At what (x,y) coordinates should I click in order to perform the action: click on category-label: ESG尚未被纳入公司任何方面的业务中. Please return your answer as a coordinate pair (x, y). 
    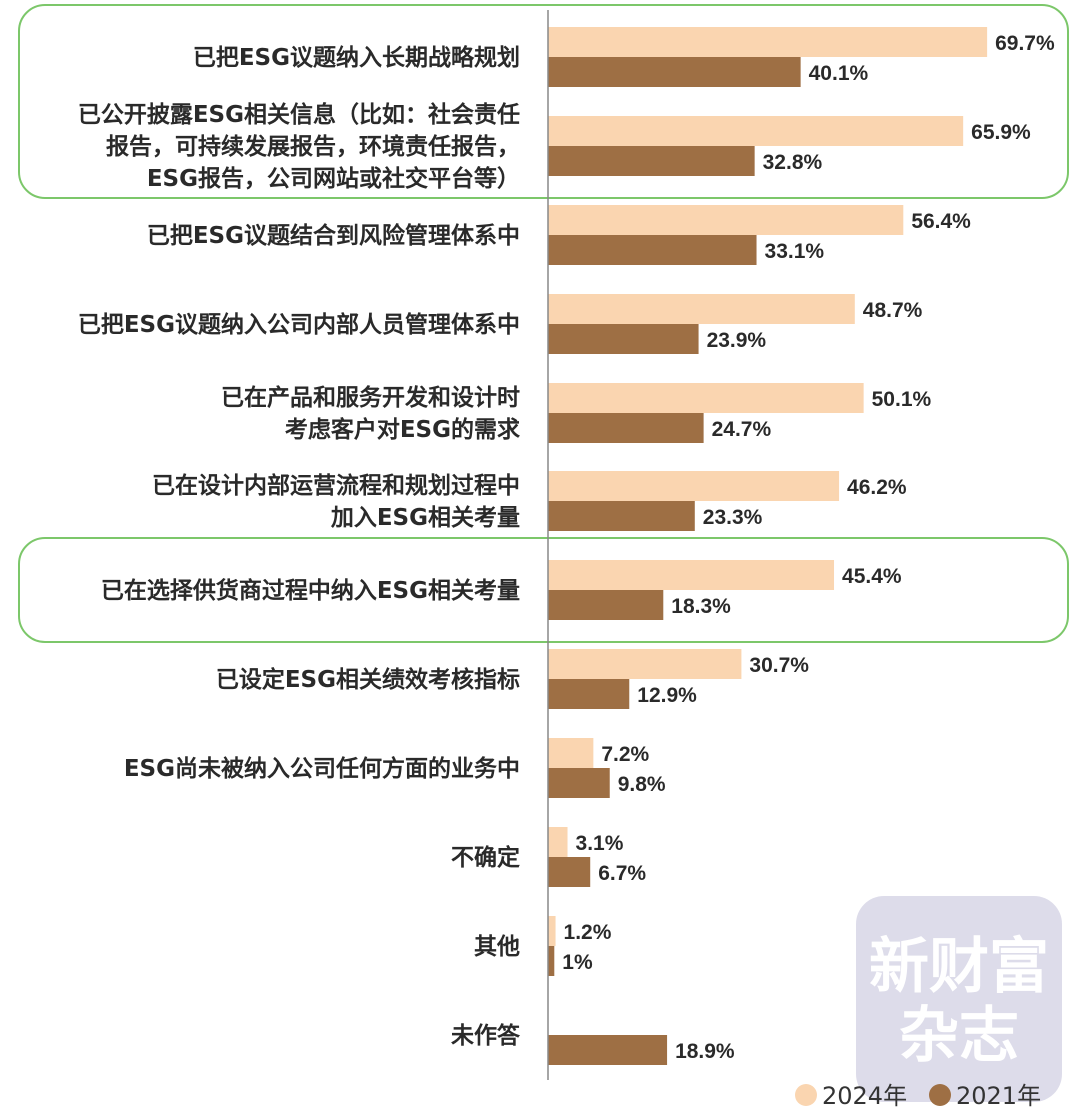
    Looking at the image, I should click on (322, 768).